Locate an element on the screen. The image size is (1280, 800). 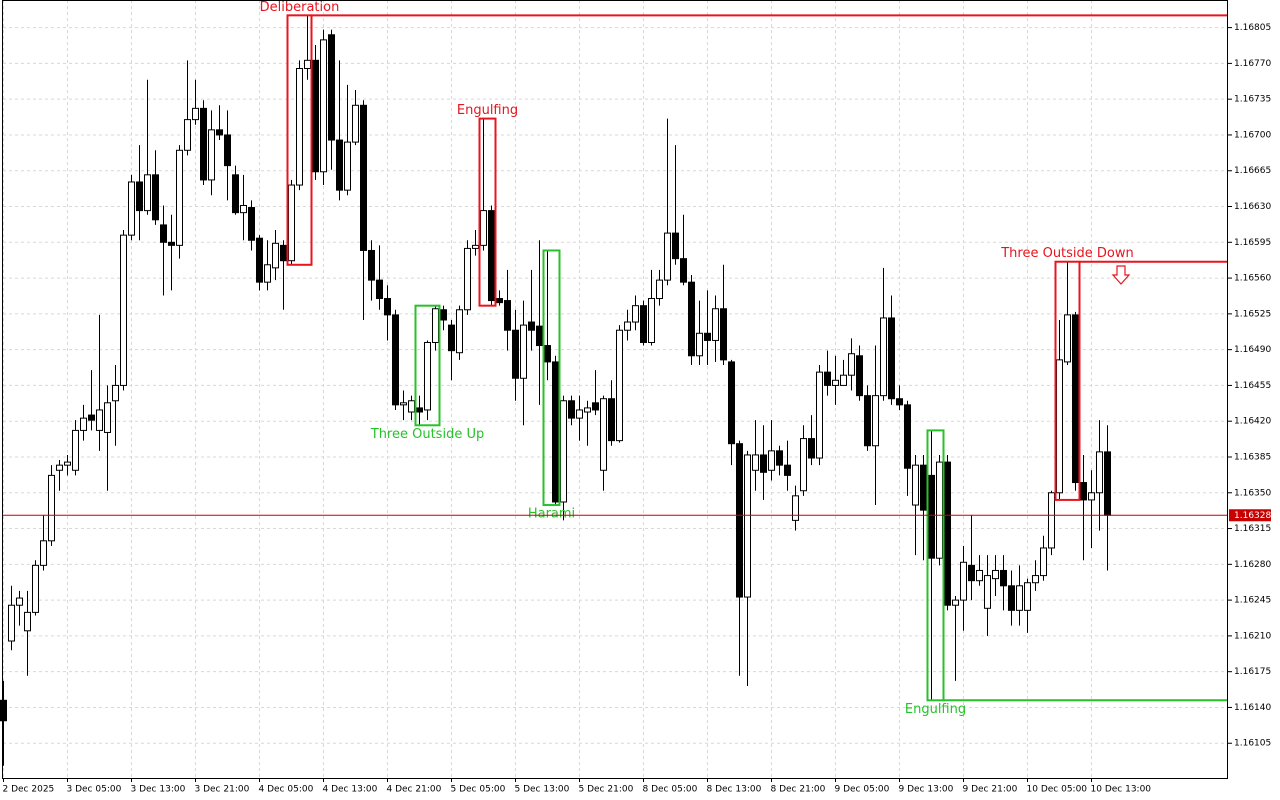
y-tick-label: 1.16280 is located at coordinates (1252, 565).